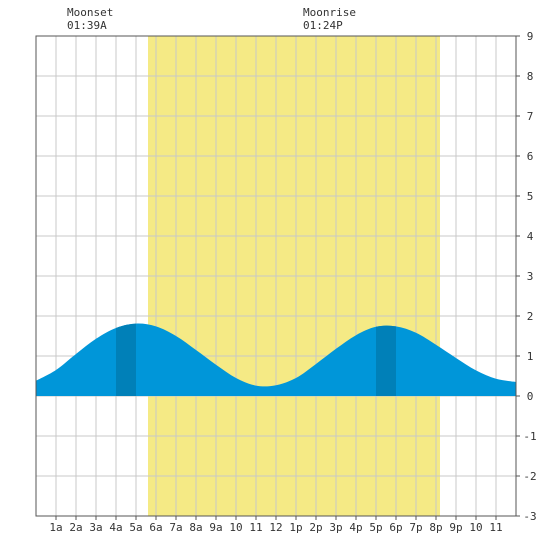 The image size is (550, 550). I want to click on moonset-time: 01:39A, so click(87, 25).